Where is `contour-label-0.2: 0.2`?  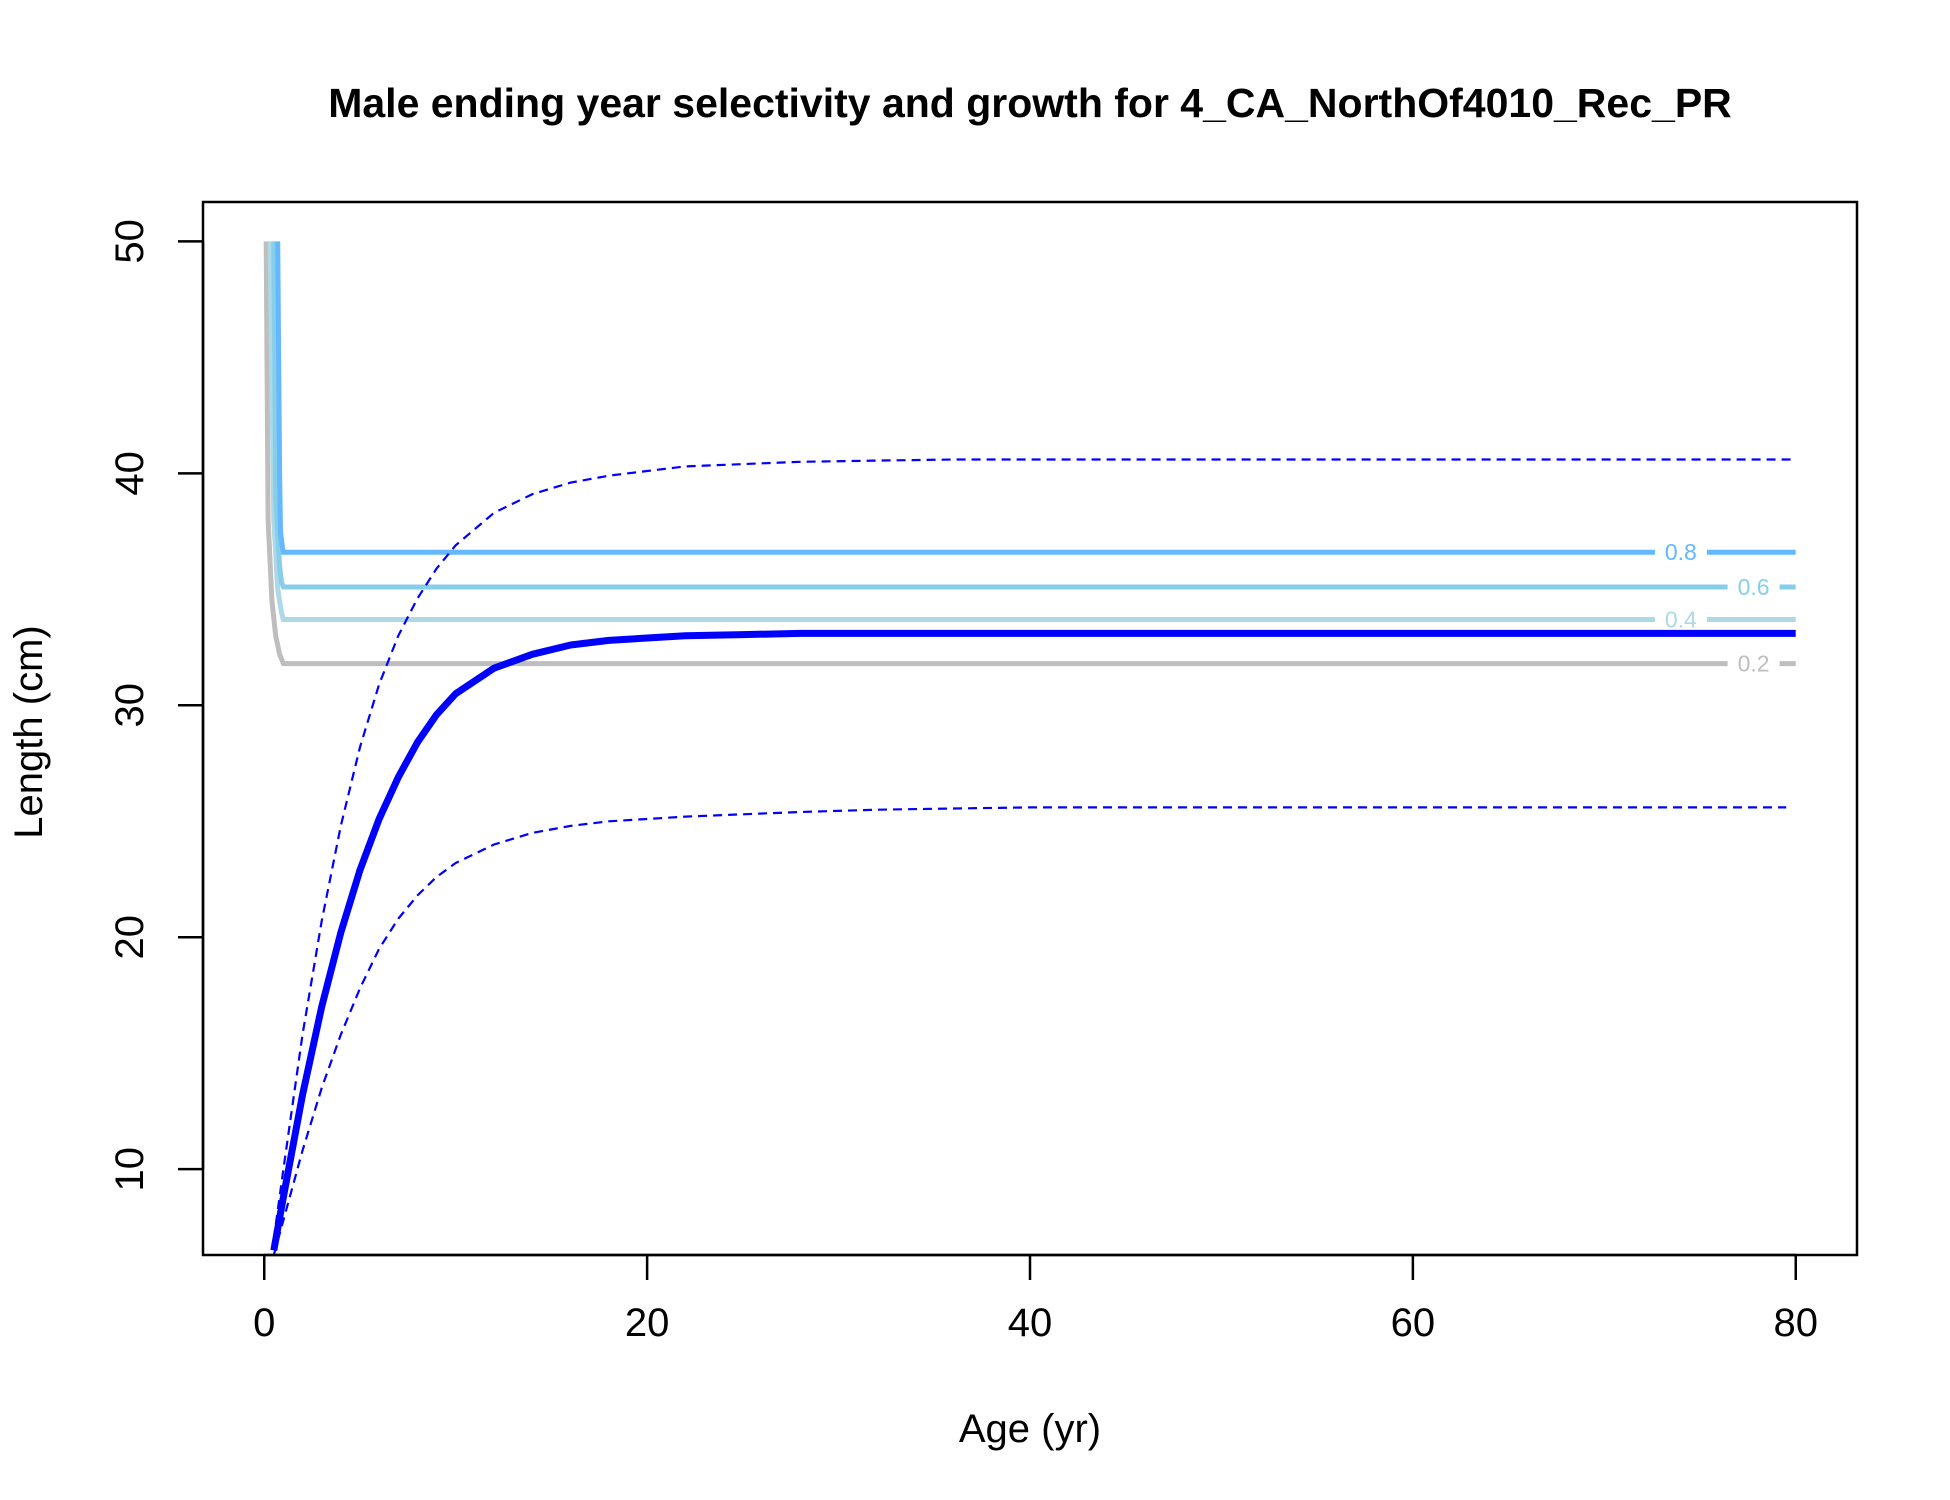
contour-label-0.2: 0.2 is located at coordinates (1754, 664).